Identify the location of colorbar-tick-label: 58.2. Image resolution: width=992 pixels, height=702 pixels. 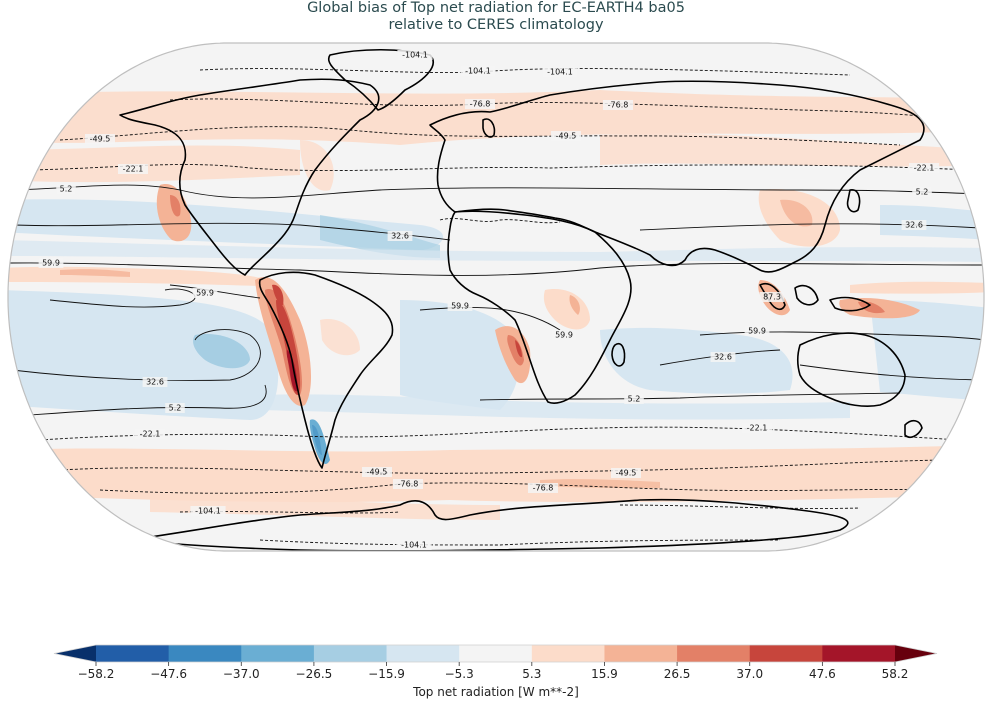
(895, 674).